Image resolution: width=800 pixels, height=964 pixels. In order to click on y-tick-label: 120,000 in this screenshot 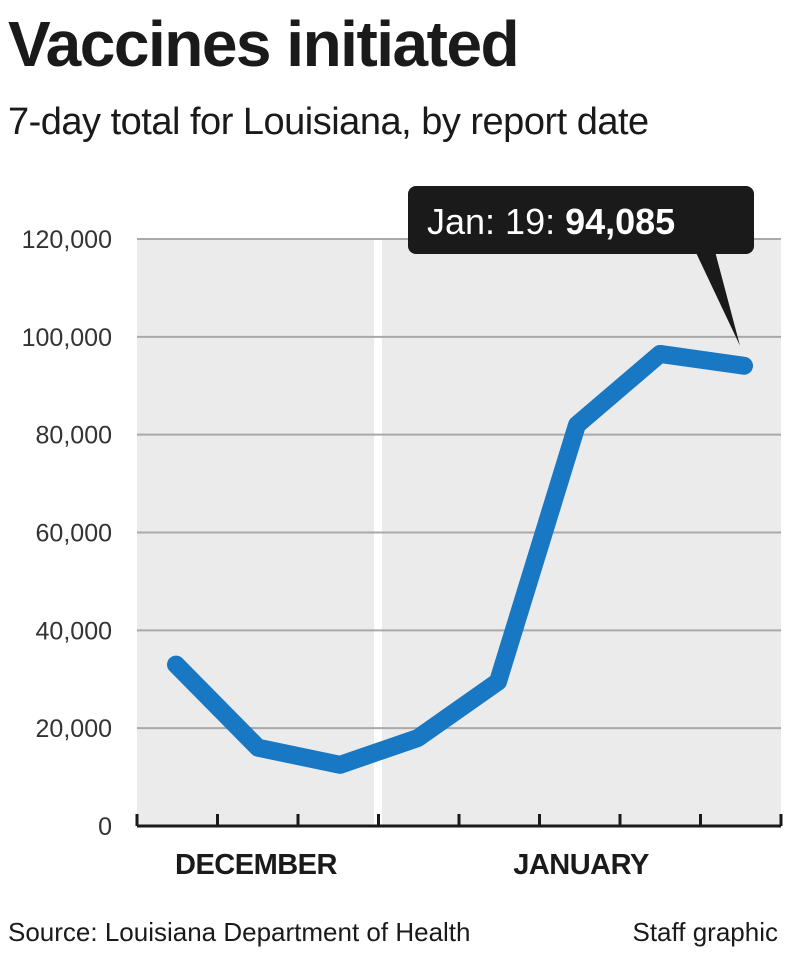, I will do `click(67, 240)`.